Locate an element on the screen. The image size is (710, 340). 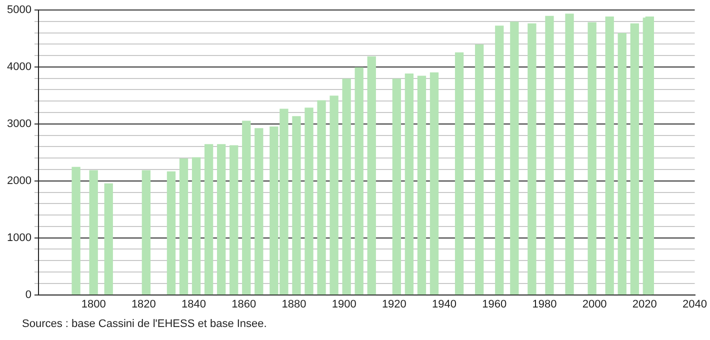
x-tick-label: 1920 is located at coordinates (394, 304).